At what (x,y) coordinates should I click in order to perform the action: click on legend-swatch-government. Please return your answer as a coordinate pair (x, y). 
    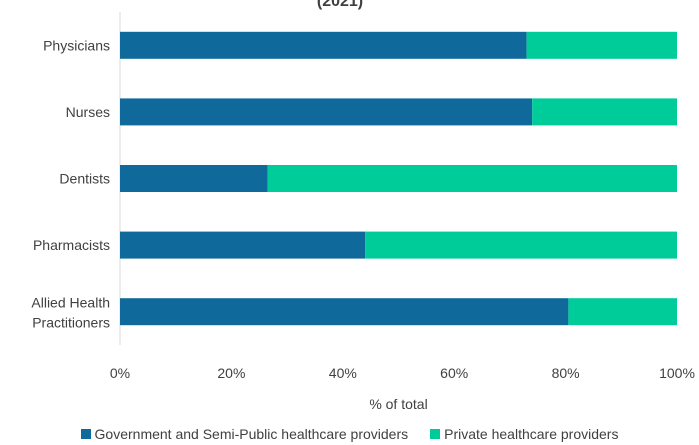
    Looking at the image, I should click on (85, 434).